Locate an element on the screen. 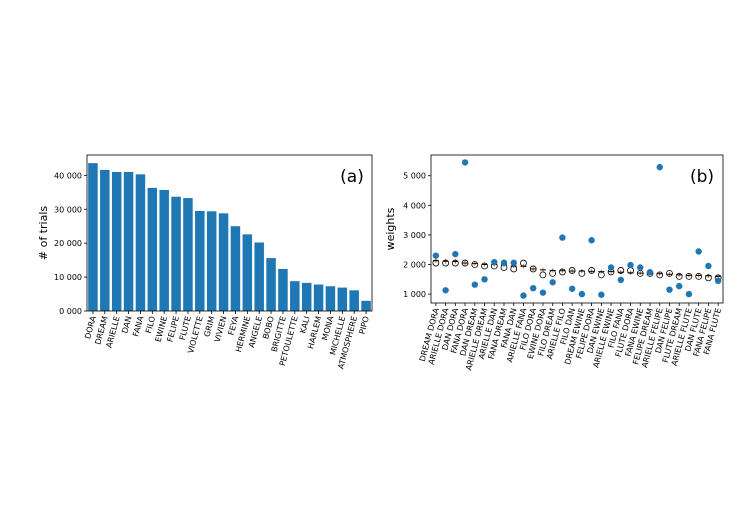 Image resolution: width=747 pixels, height=528 pixels. x-tick-label-a: DAN is located at coordinates (126, 324).